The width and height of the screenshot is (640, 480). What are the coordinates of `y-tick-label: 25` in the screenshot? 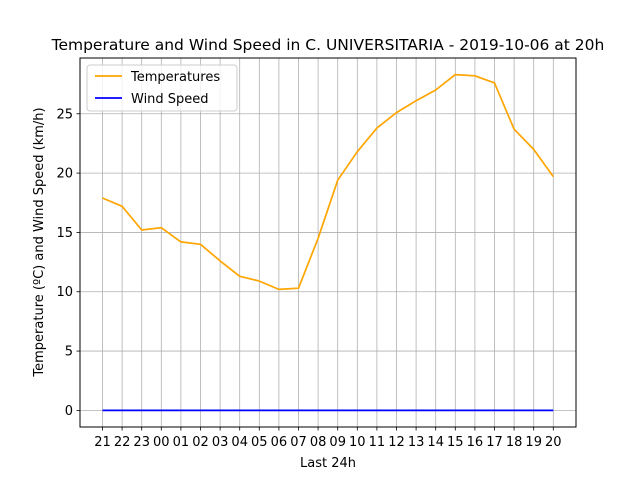 It's located at (64, 114).